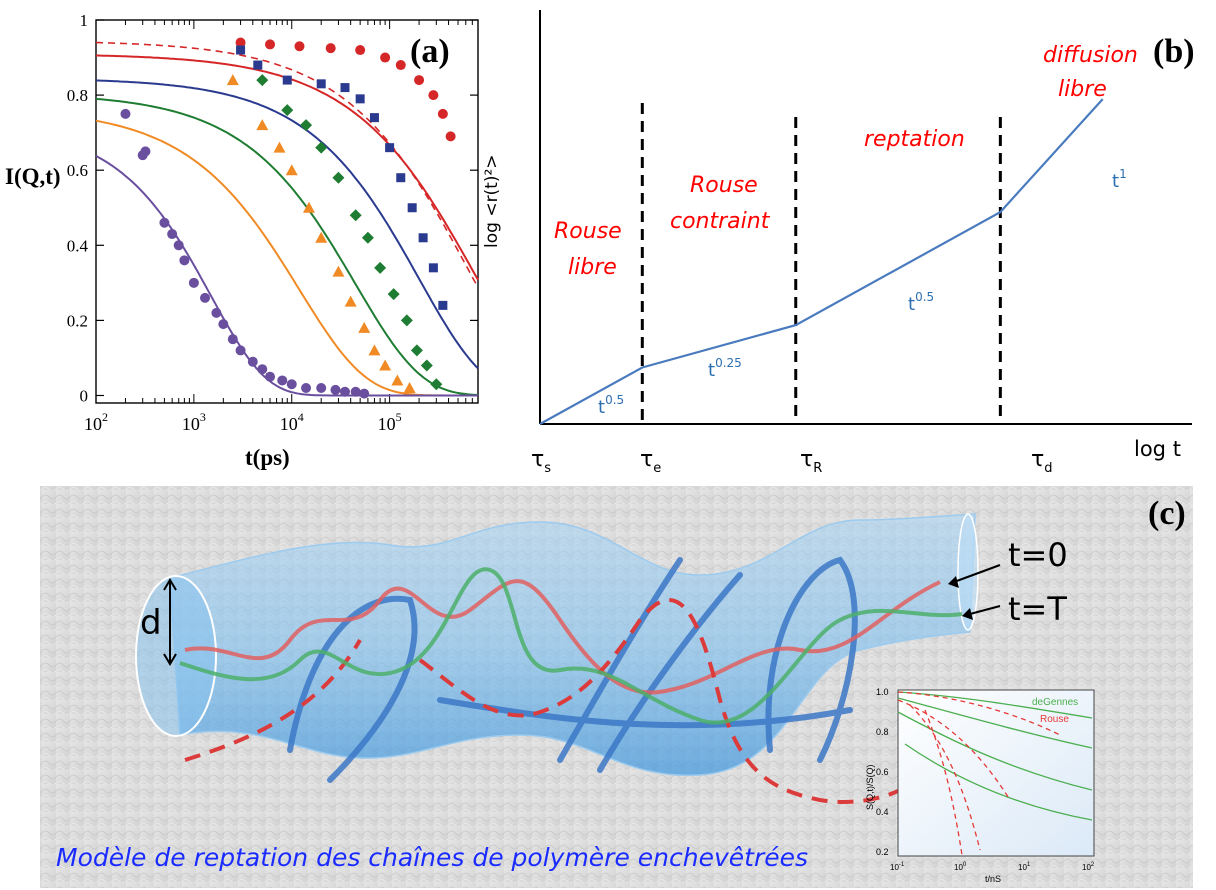 This screenshot has width=1216, height=890. I want to click on t0-arrow, so click(977, 573).